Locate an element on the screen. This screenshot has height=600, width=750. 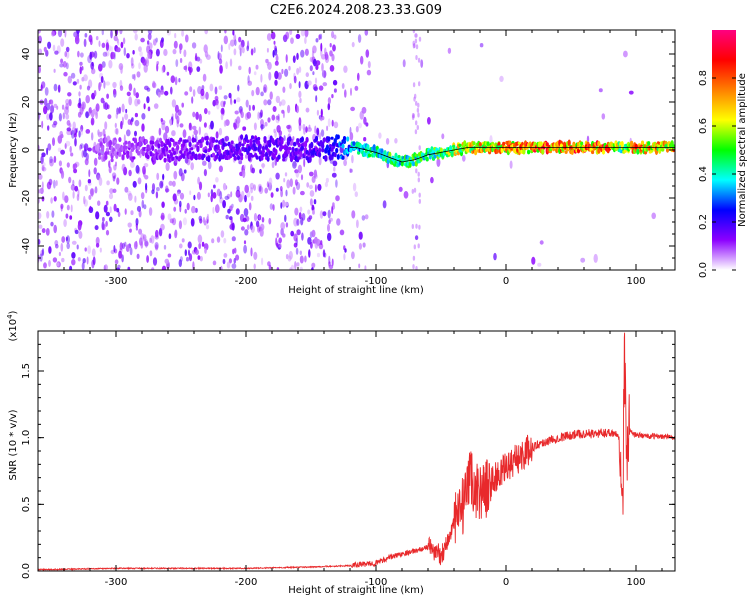
y-tick-label: 1.0 is located at coordinates (26, 438).